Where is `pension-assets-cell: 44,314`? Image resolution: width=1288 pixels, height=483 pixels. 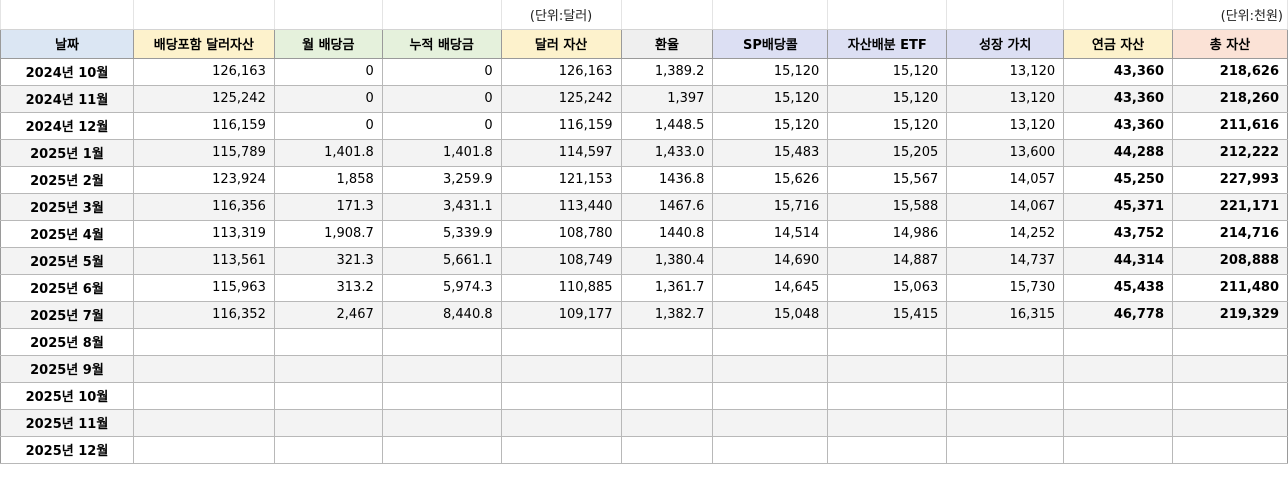 pension-assets-cell: 44,314 is located at coordinates (1118, 260).